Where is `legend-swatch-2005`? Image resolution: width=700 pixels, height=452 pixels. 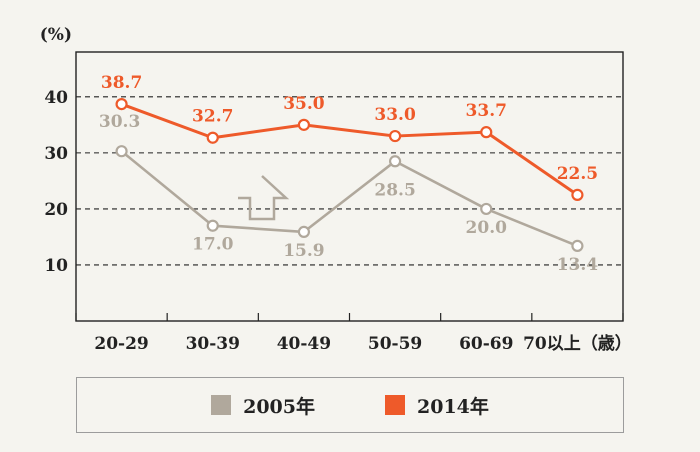 legend-swatch-2005 is located at coordinates (221, 405).